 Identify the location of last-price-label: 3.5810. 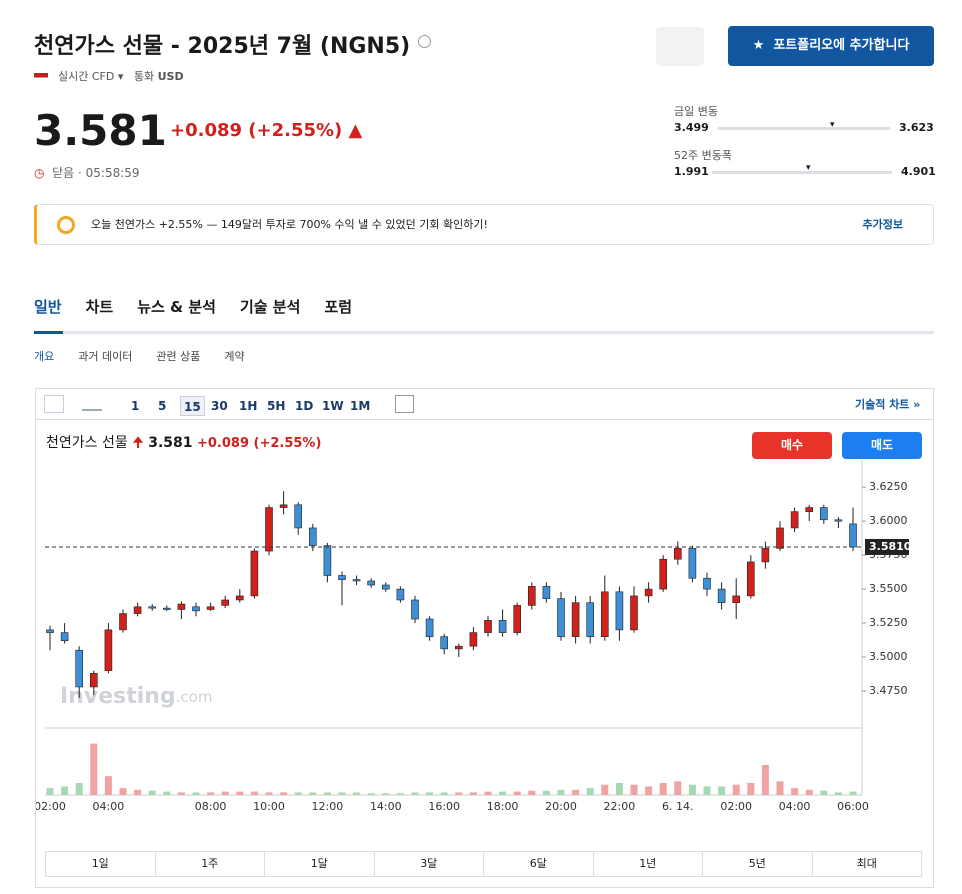
(890, 546).